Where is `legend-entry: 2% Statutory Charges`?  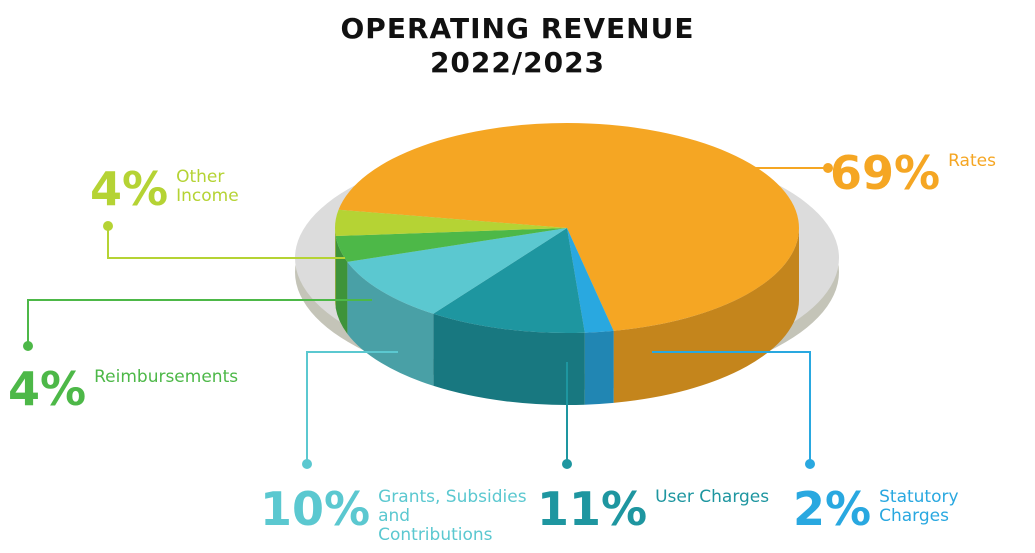 legend-entry: 2% Statutory Charges is located at coordinates (906, 509).